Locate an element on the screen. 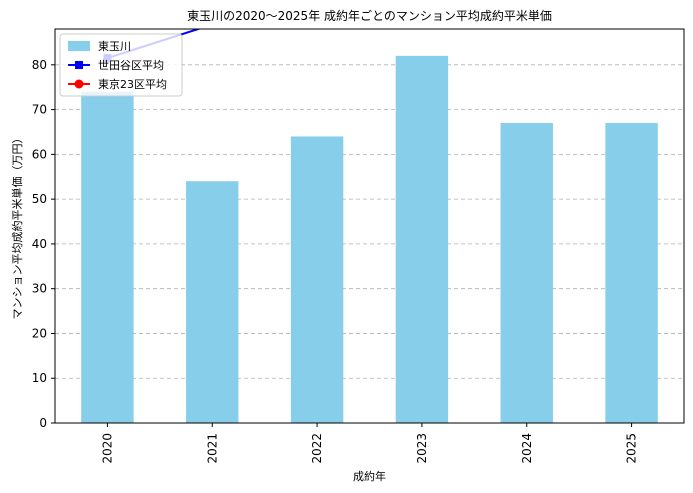 The width and height of the screenshot is (693, 493). y-tick-label: 20 is located at coordinates (39, 333).